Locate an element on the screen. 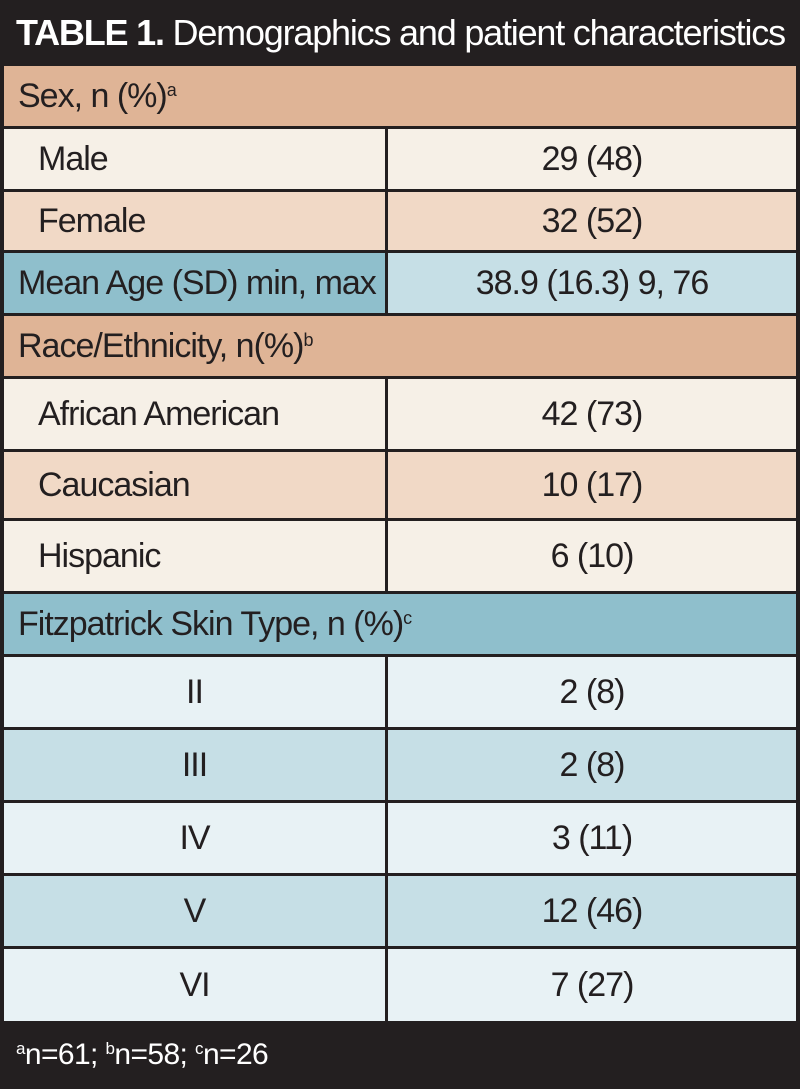 Image resolution: width=800 pixels, height=1089 pixels. footnote-text: n=26 is located at coordinates (235, 1054).